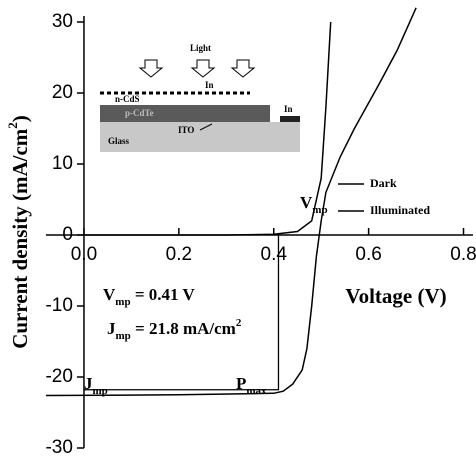 The width and height of the screenshot is (476, 461). What do you see at coordinates (62, 163) in the screenshot?
I see `y-tick-label: 10` at bounding box center [62, 163].